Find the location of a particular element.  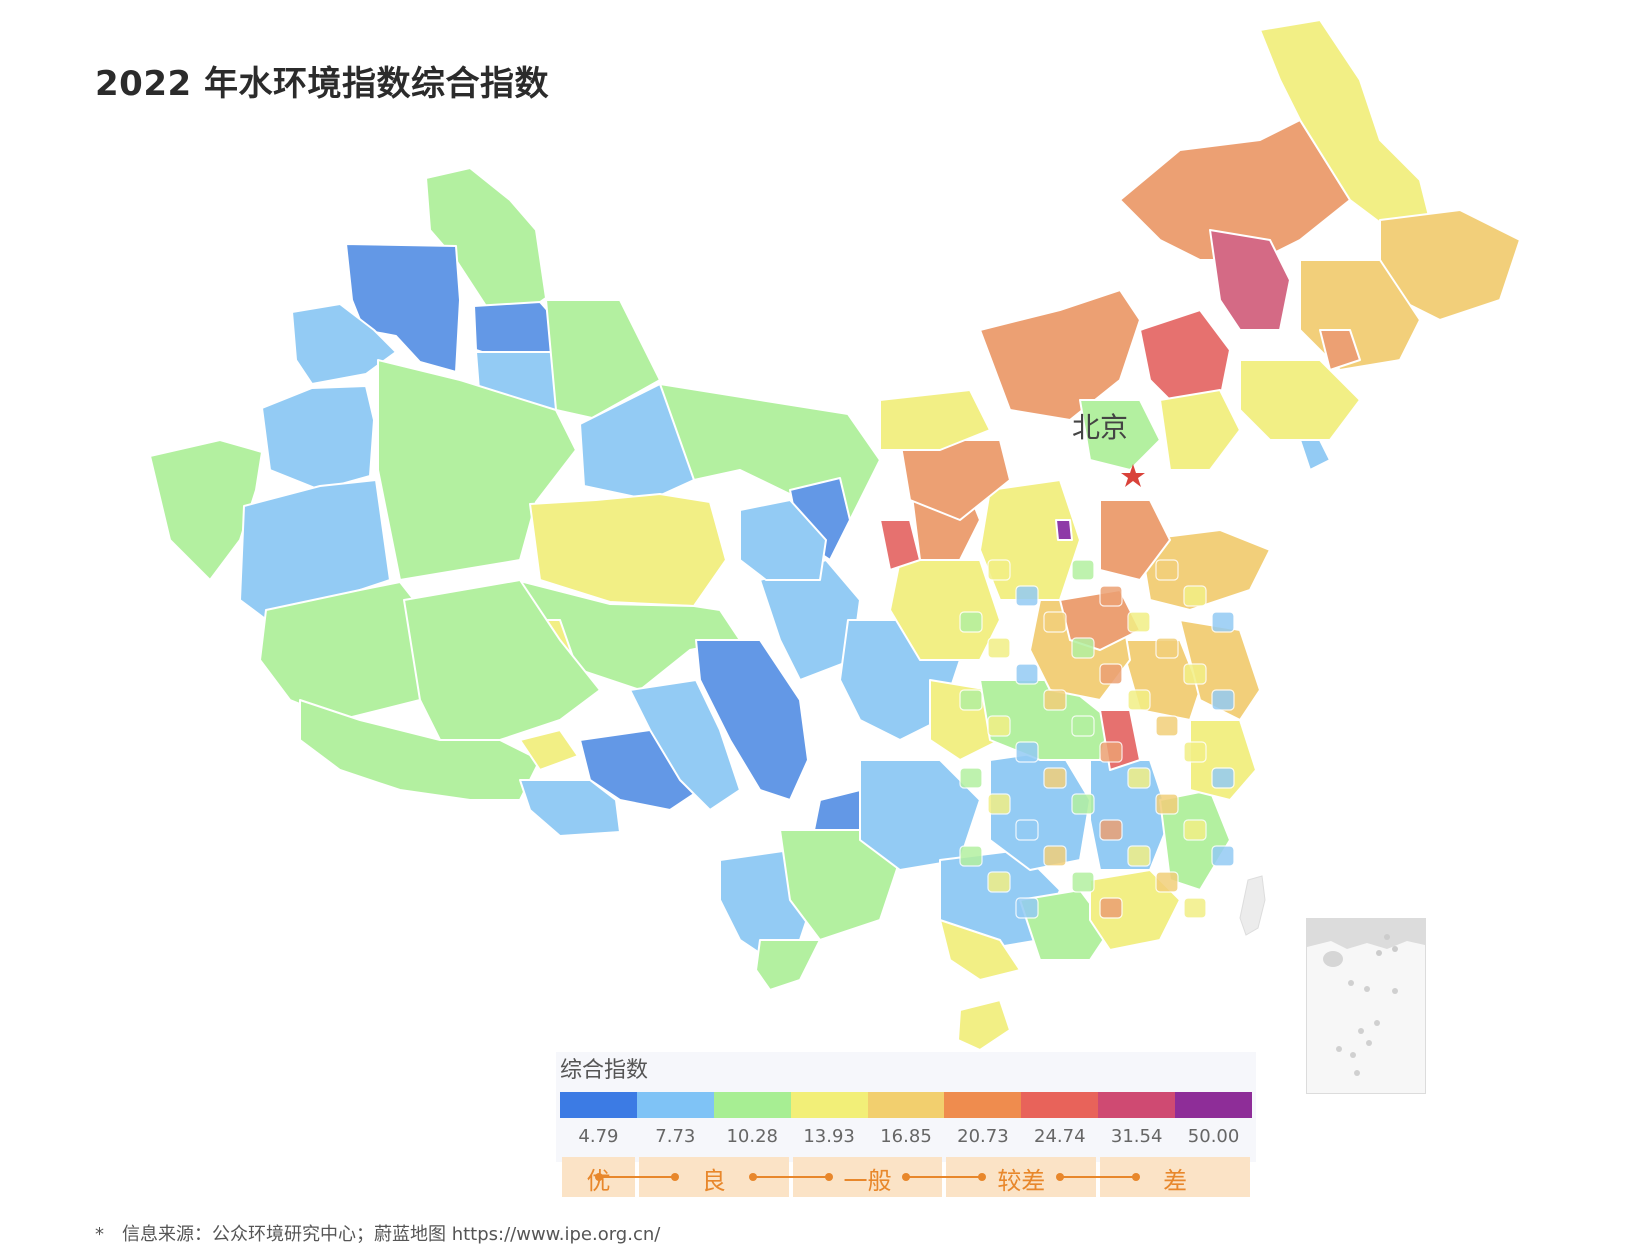

region-hebei-north is located at coordinates (1200, 430).